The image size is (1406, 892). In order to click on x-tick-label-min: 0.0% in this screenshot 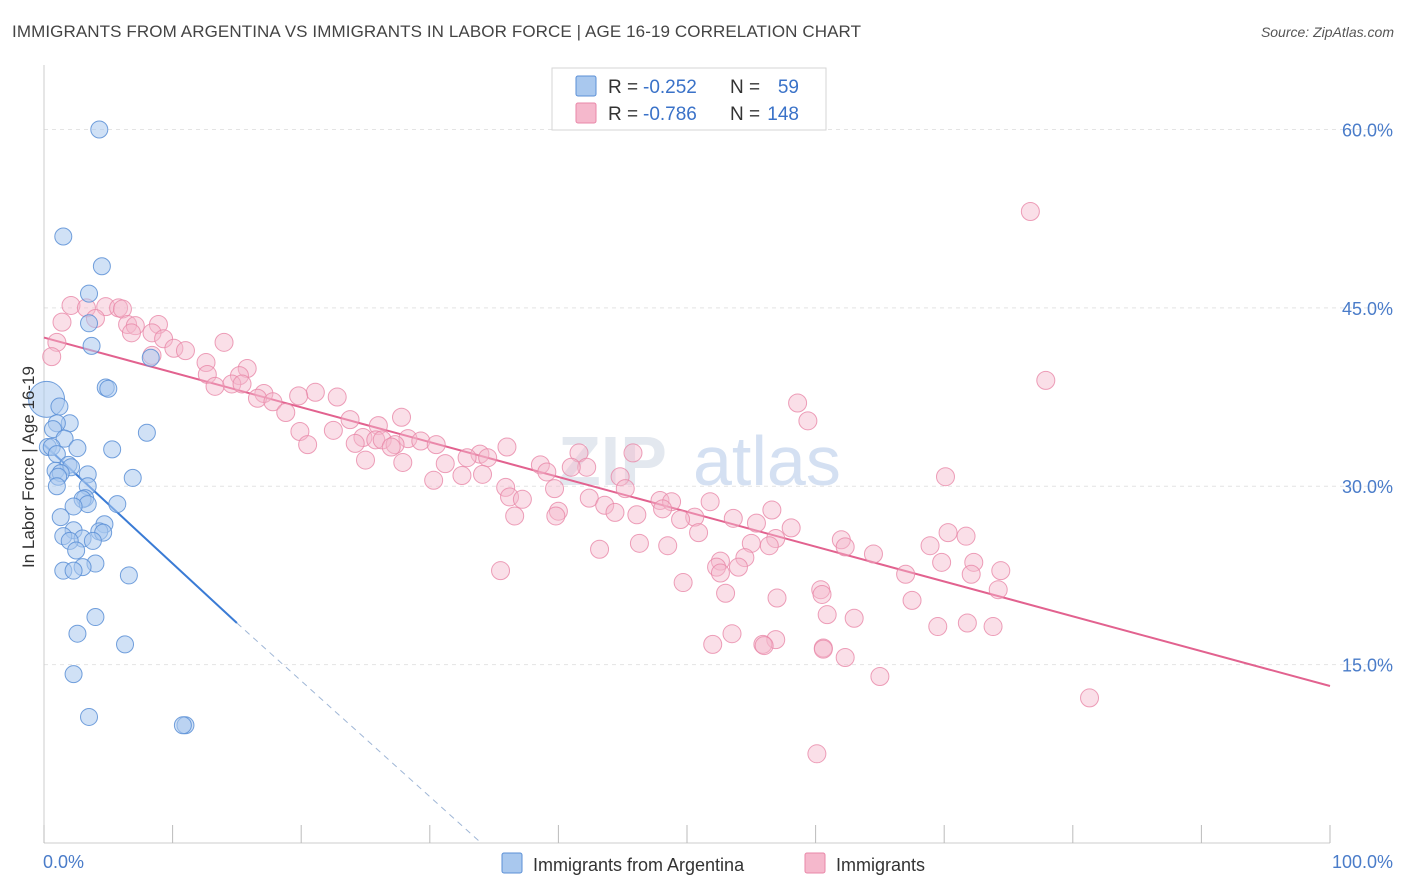, I will do `click(63, 862)`.